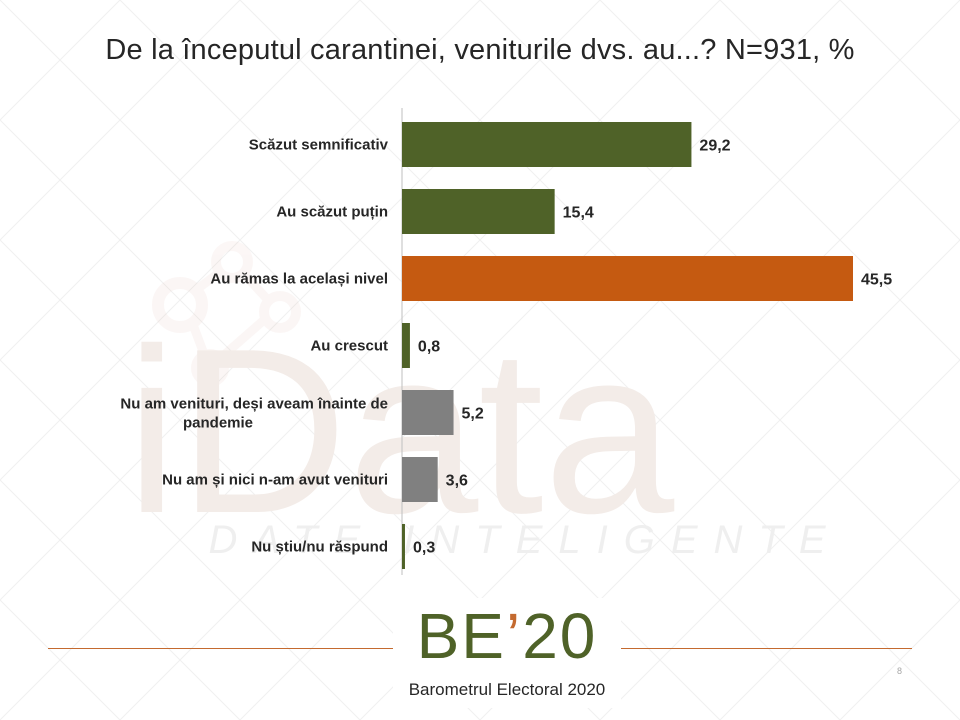 Image resolution: width=960 pixels, height=720 pixels. I want to click on category-label-6: Nu știu/nu răspund, so click(319, 547).